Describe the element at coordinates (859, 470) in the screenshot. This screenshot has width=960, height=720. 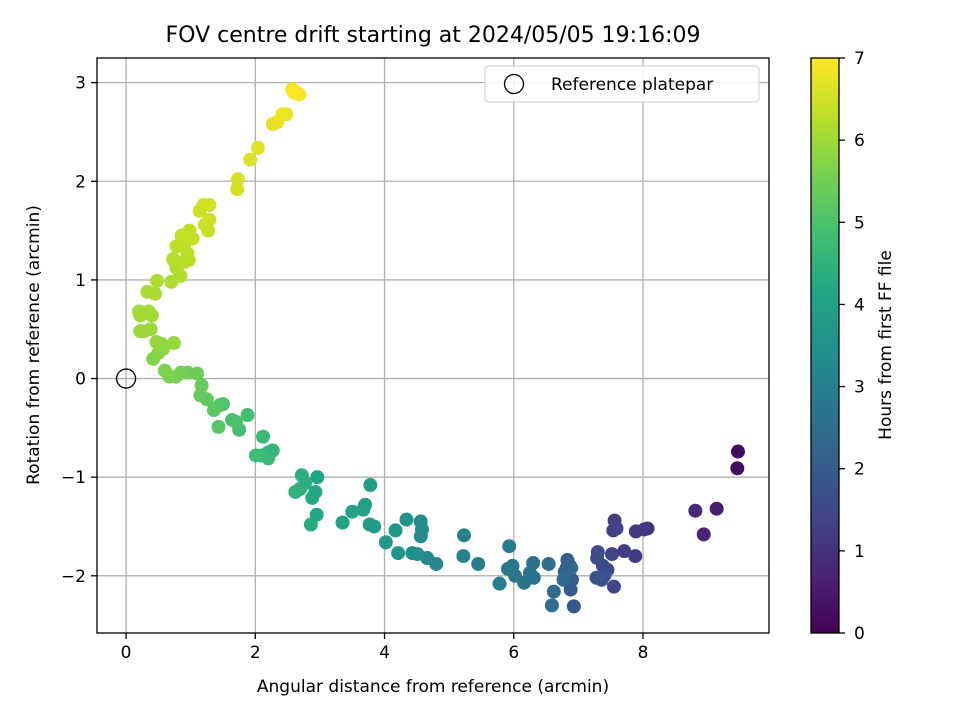
I see `colorbar-tick-label: 2` at that location.